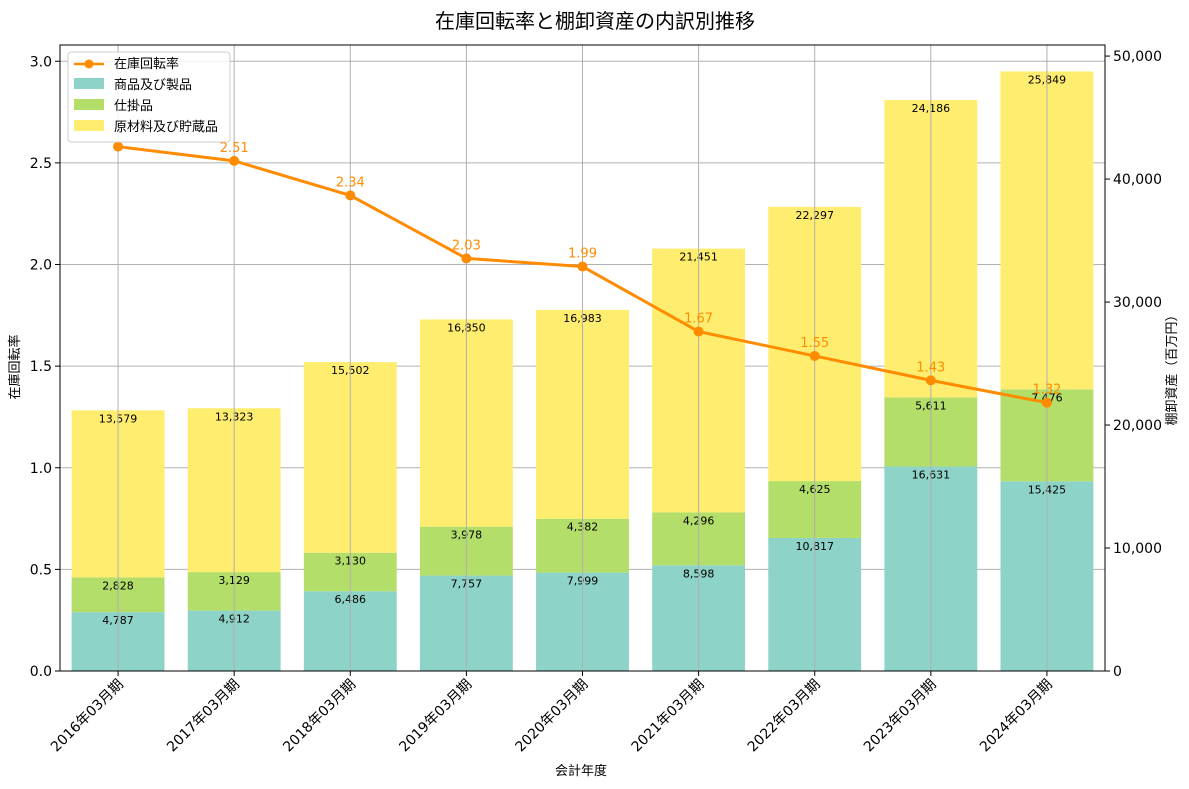  Describe the element at coordinates (319, 716) in the screenshot. I see `x-tick-label: 2018年03月期` at that location.